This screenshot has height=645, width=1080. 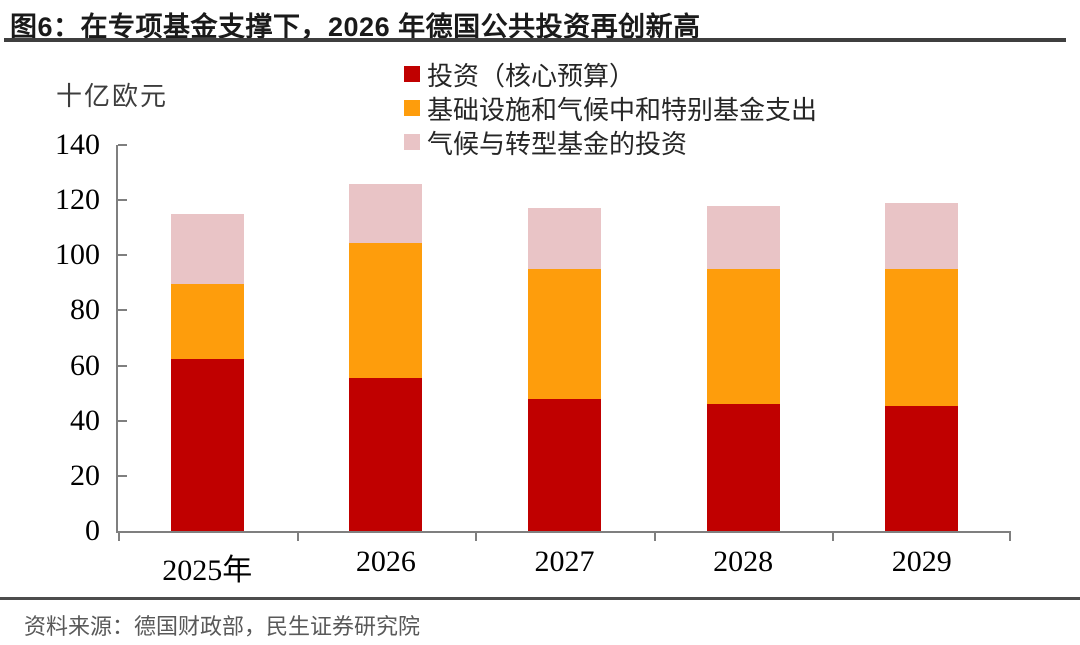 What do you see at coordinates (557, 144) in the screenshot?
I see `legend-label: 气候与转型基金的投资` at bounding box center [557, 144].